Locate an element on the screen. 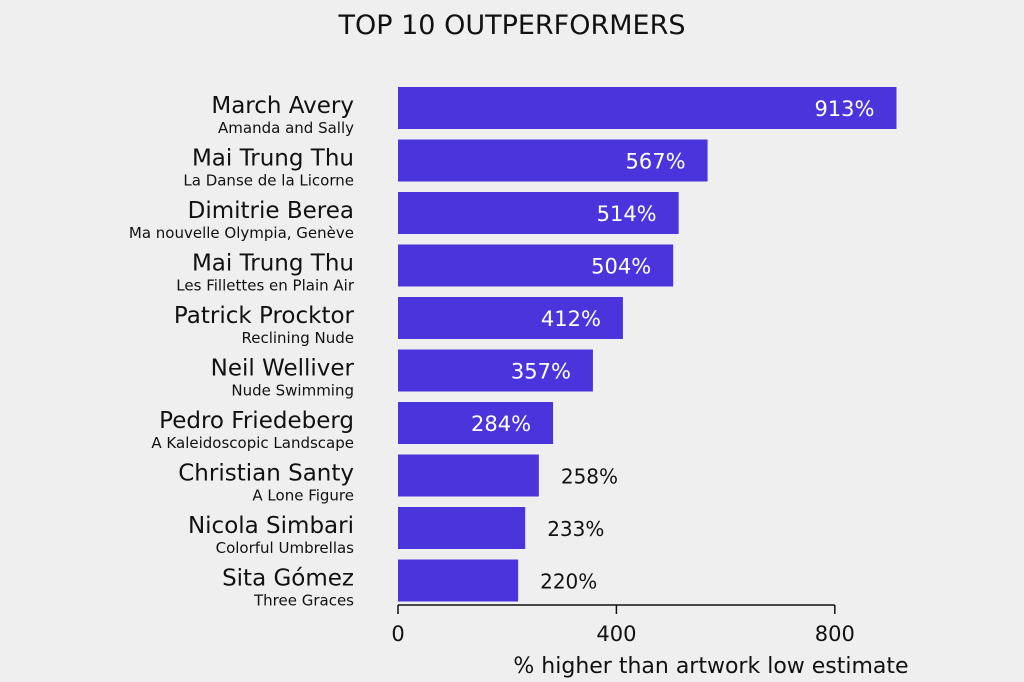  bar-value-label: 514% is located at coordinates (627, 214).